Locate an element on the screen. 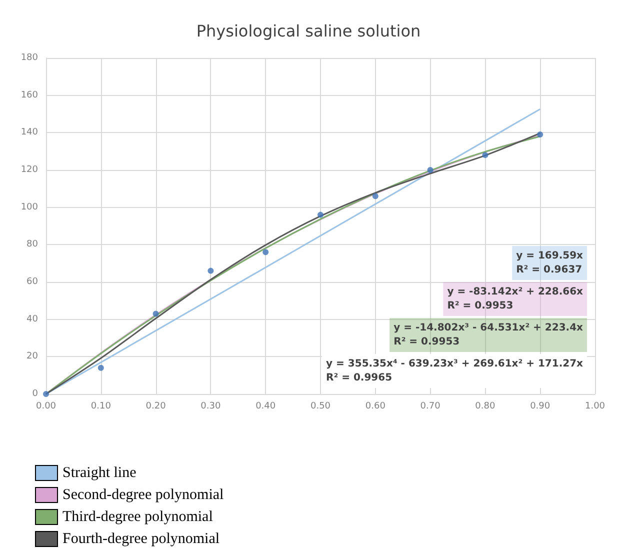 Image resolution: width=617 pixels, height=560 pixels. x-tick-label: 0.10 is located at coordinates (101, 407).